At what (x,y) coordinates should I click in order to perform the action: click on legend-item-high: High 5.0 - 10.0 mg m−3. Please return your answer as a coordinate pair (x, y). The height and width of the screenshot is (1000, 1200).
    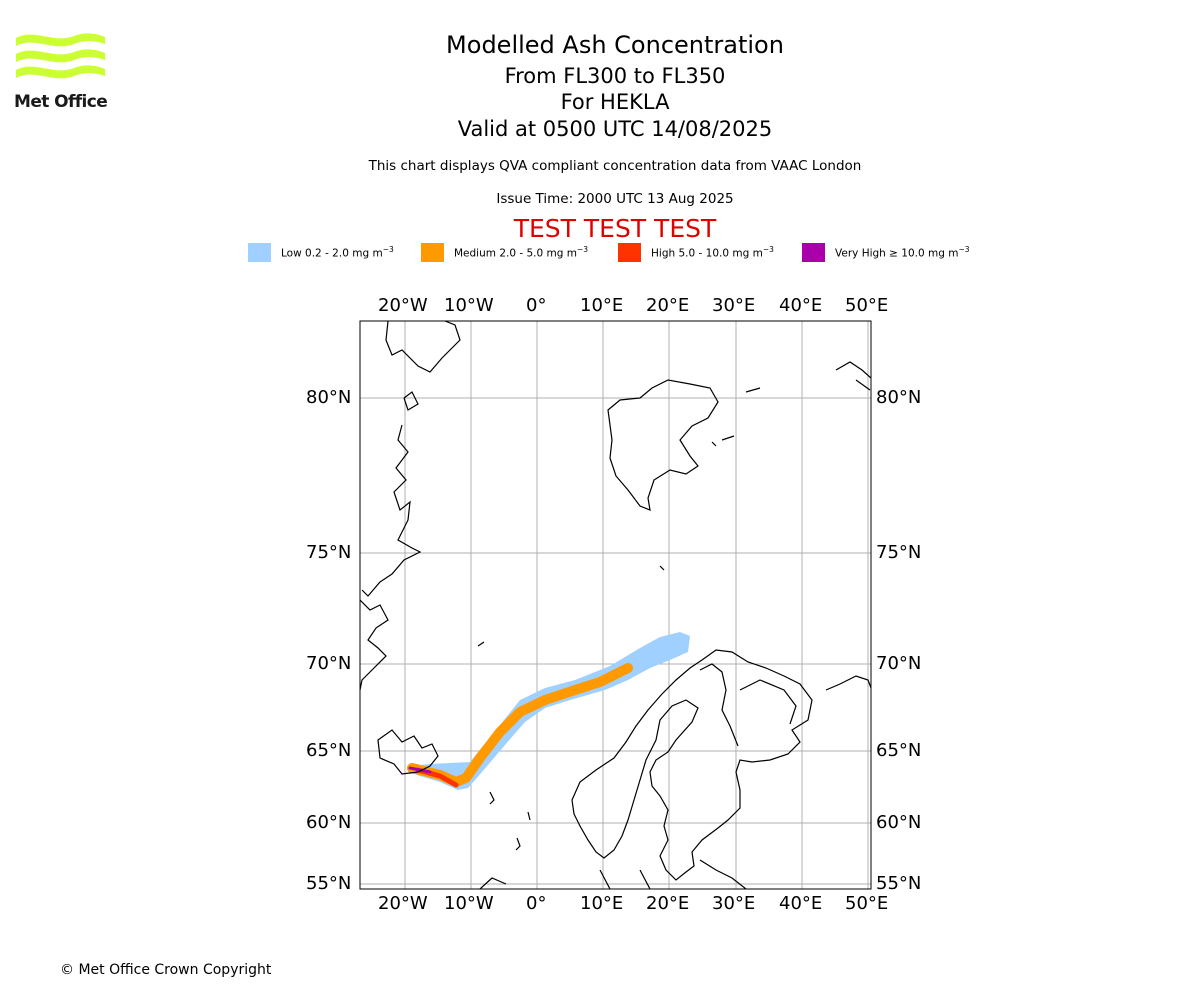
    Looking at the image, I should click on (696, 252).